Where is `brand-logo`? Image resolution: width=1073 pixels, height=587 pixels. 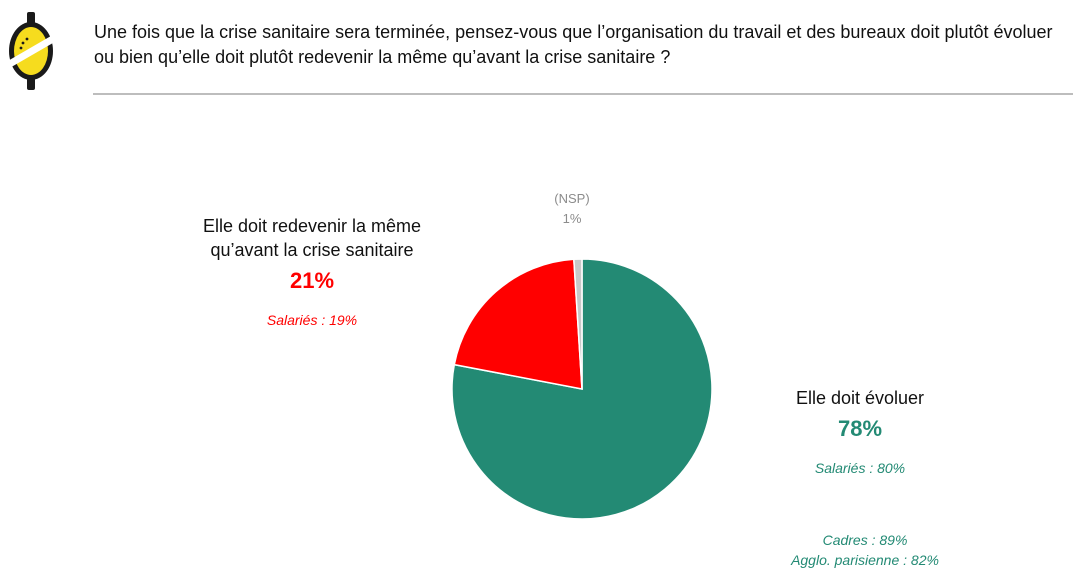 brand-logo is located at coordinates (31, 51).